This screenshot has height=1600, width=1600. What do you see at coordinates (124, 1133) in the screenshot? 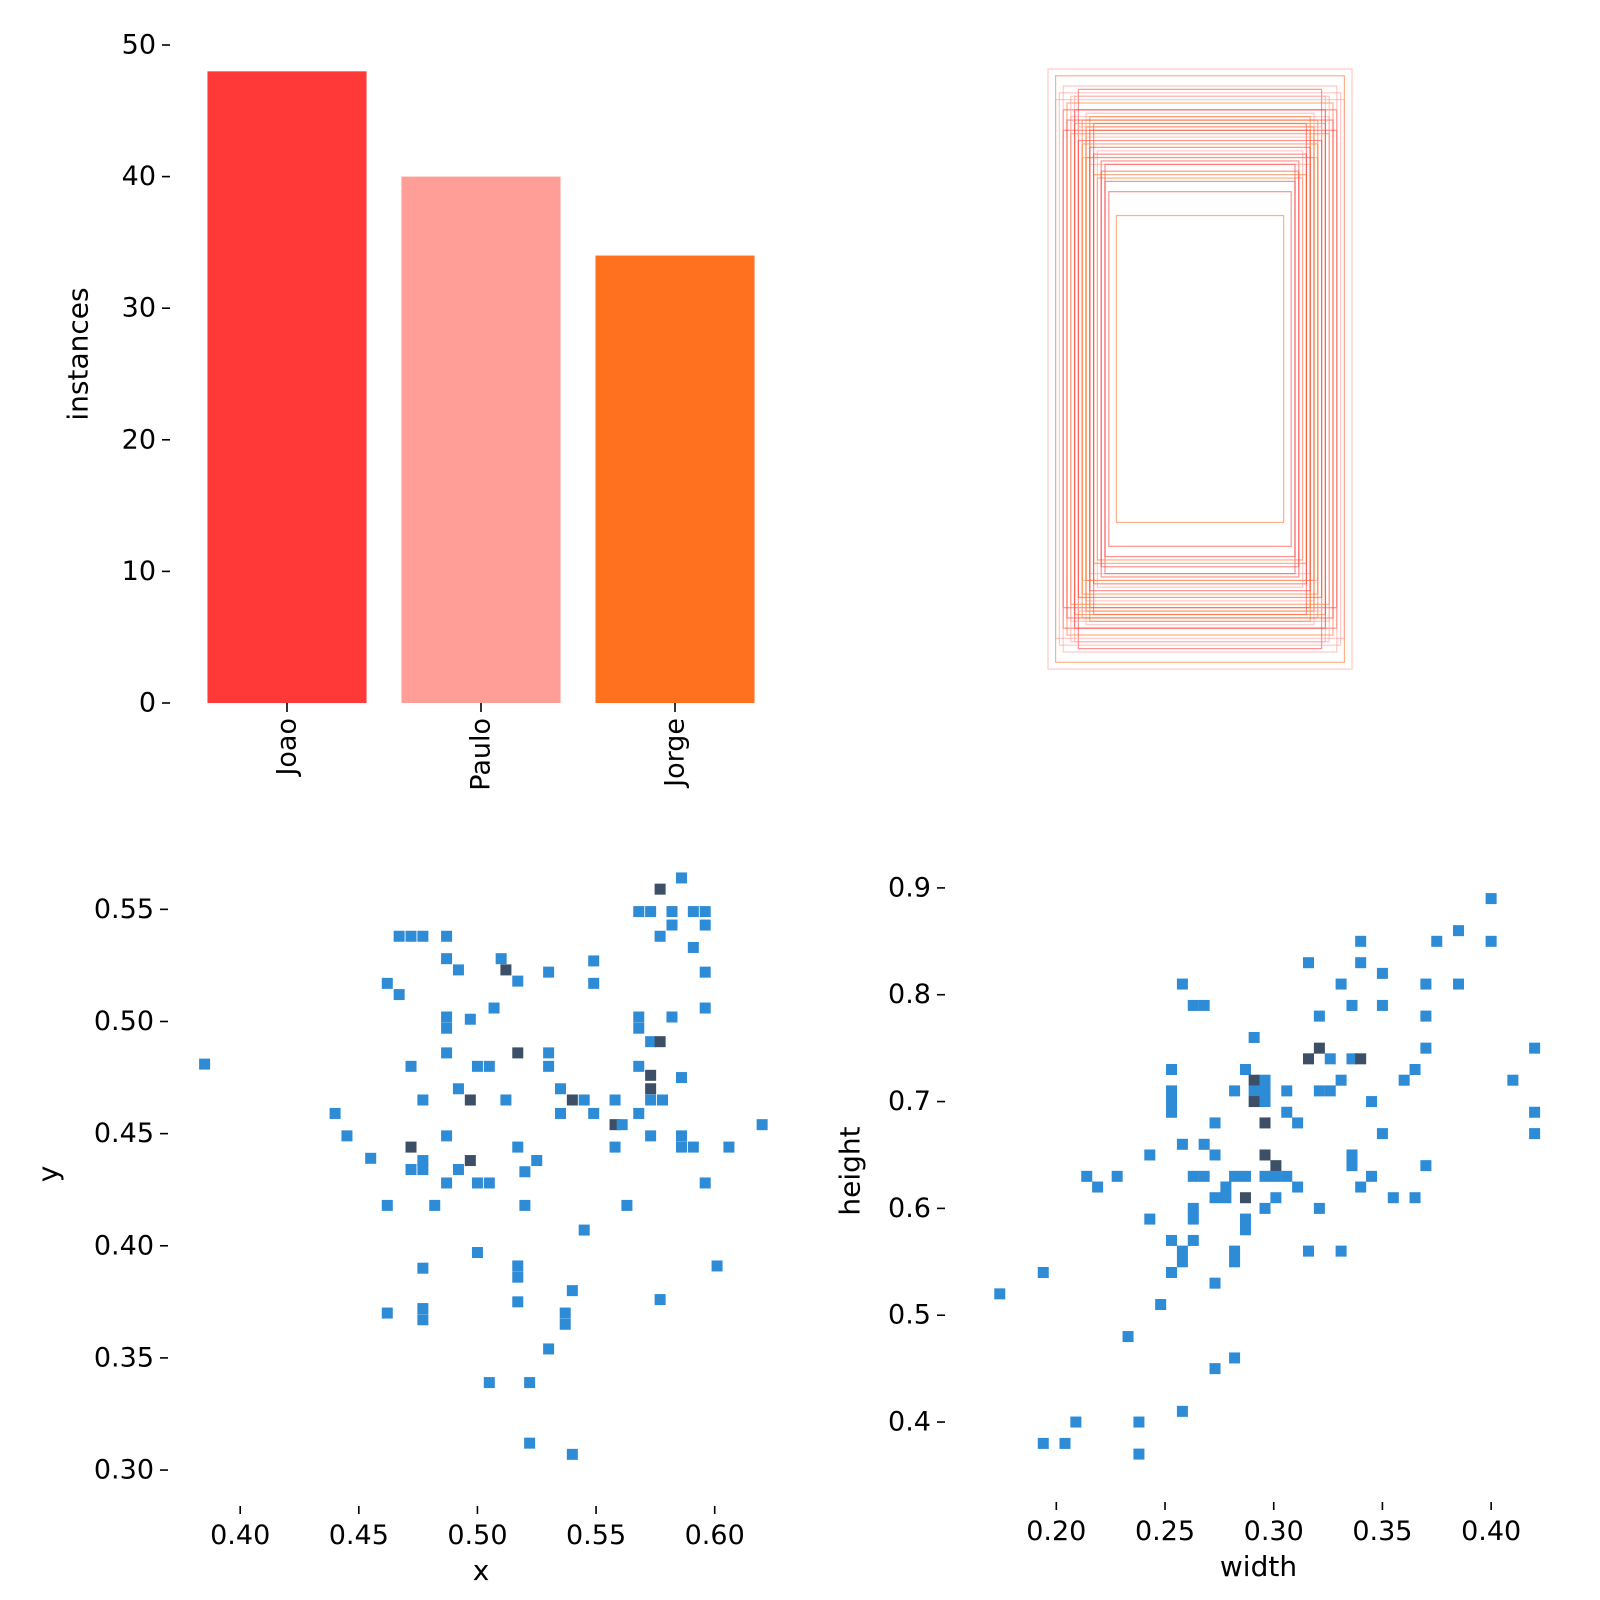
I see `y-tick-label: 0.45` at bounding box center [124, 1133].